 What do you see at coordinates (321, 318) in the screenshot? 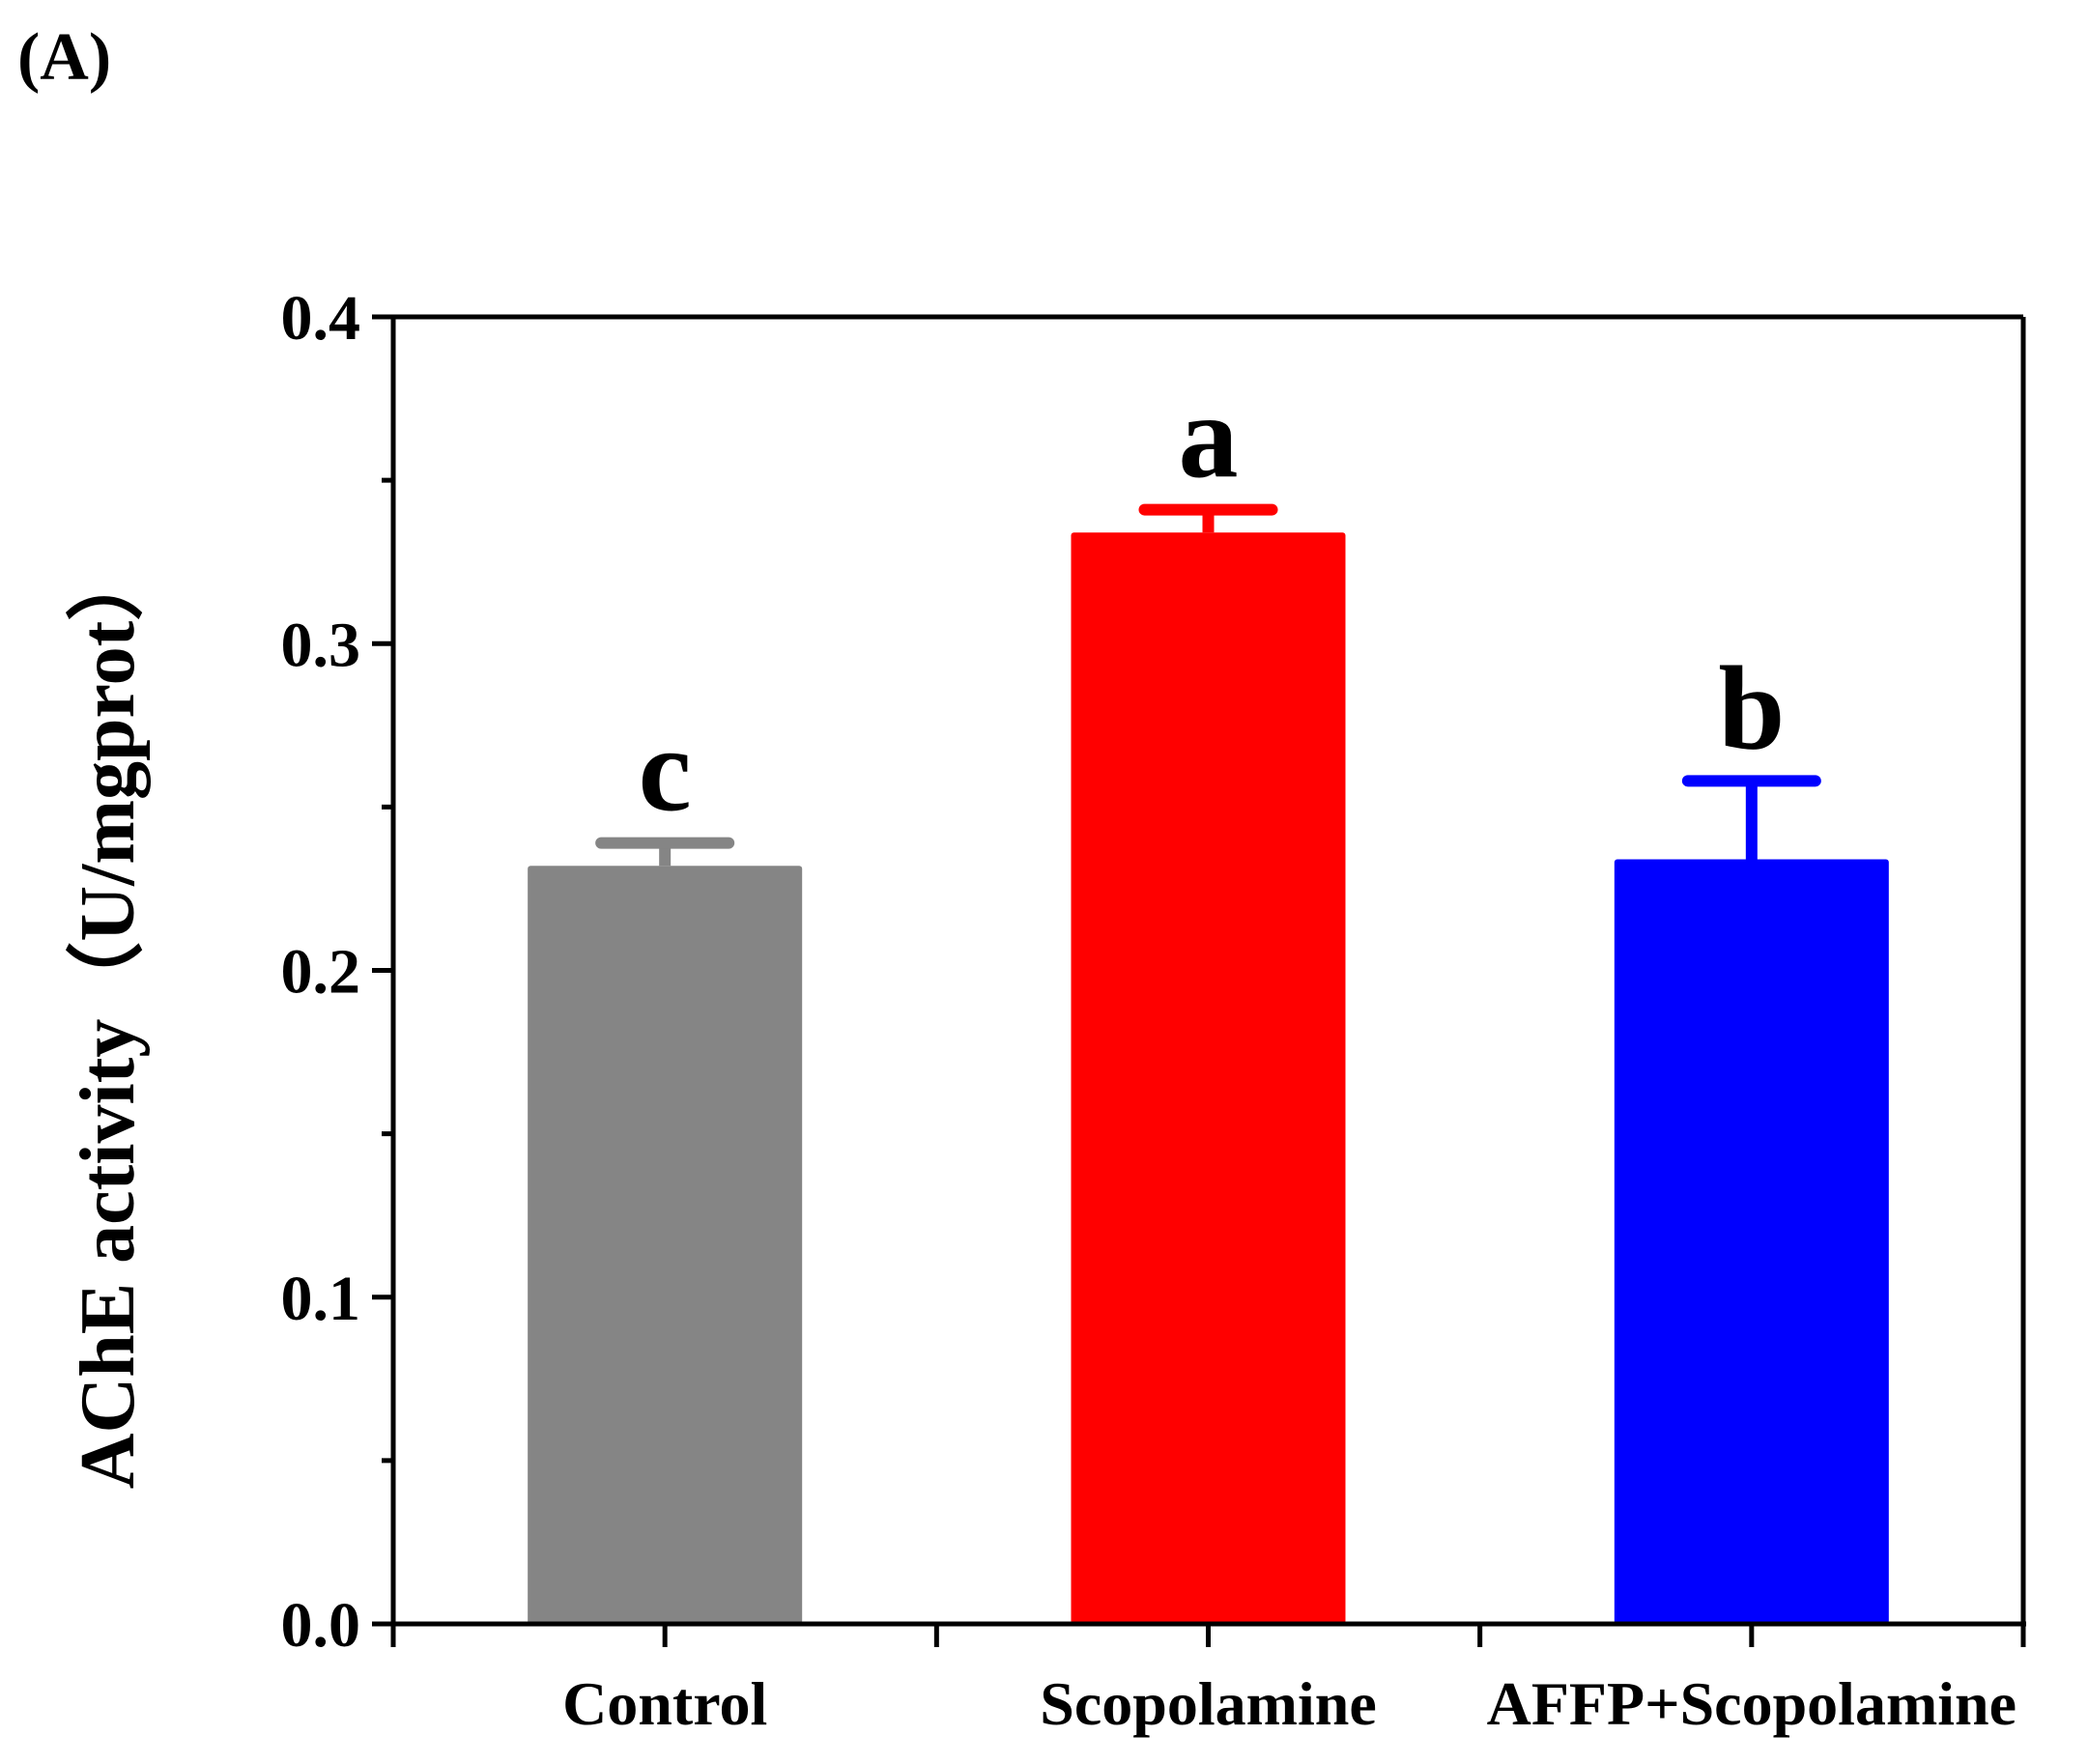
I see `y-tick-label: 0.4` at bounding box center [321, 318].